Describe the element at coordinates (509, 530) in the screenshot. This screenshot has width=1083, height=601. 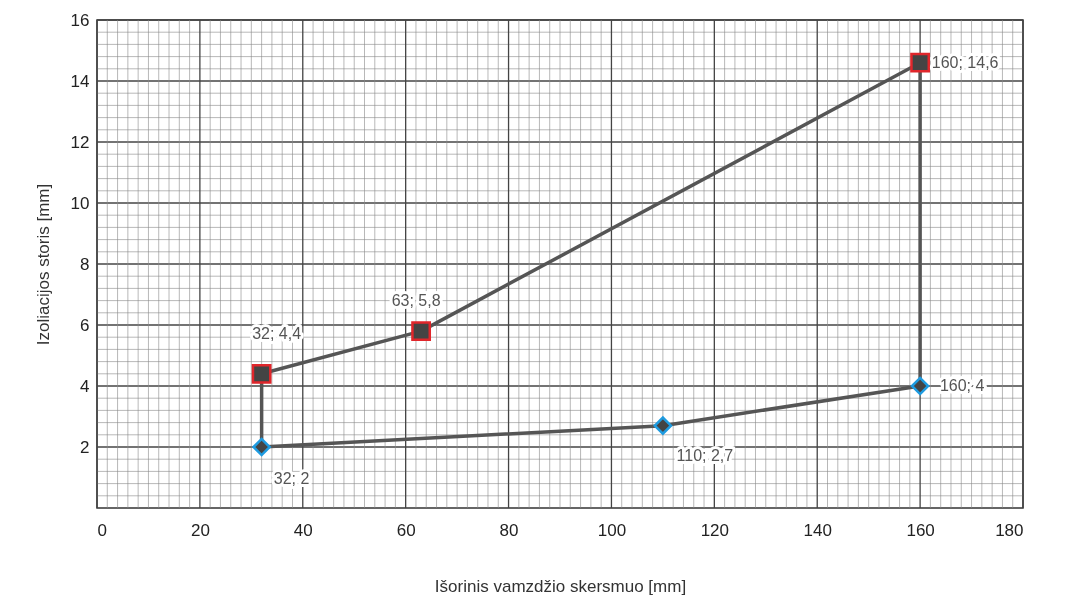
I see `x-tick-label: 80` at that location.